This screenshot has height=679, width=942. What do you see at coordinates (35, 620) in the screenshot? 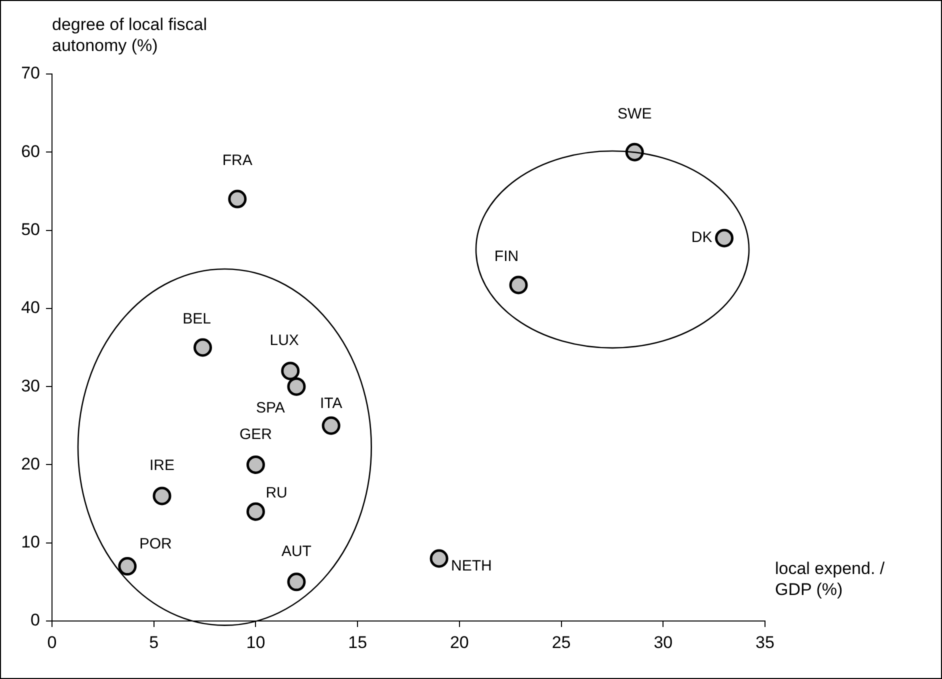
I see `y-tick-label: 0` at bounding box center [35, 620].